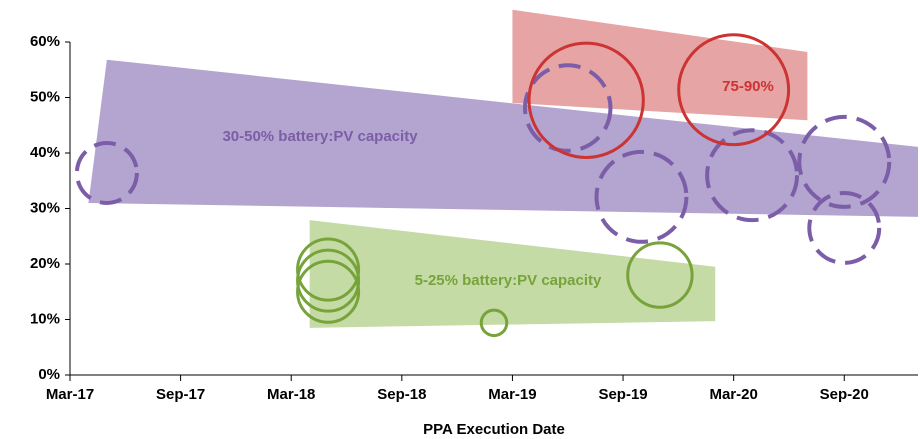  What do you see at coordinates (320, 136) in the screenshot?
I see `series-label: 30-50% battery:PV capacity` at bounding box center [320, 136].